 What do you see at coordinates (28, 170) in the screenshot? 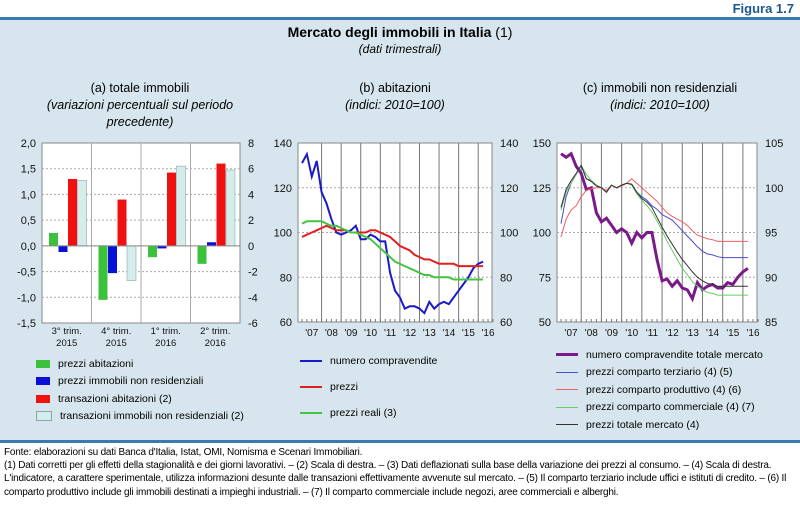
I see `panel-a-y-tick-label: 1,5` at bounding box center [28, 170].